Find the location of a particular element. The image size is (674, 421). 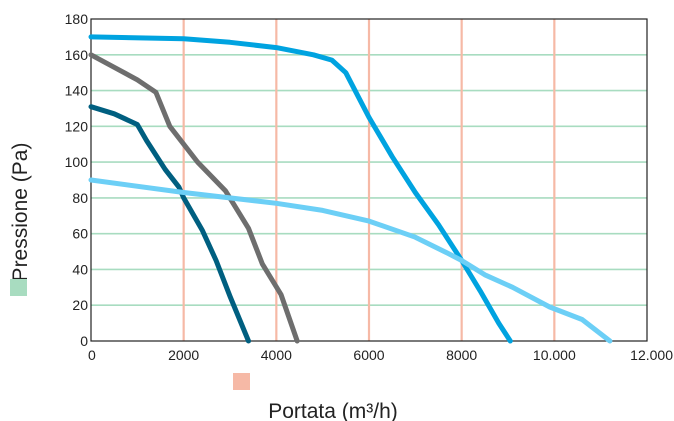

x-tick-labels: 0 2000 4000 6000 8000 10.000 12.000 is located at coordinates (380, 355).